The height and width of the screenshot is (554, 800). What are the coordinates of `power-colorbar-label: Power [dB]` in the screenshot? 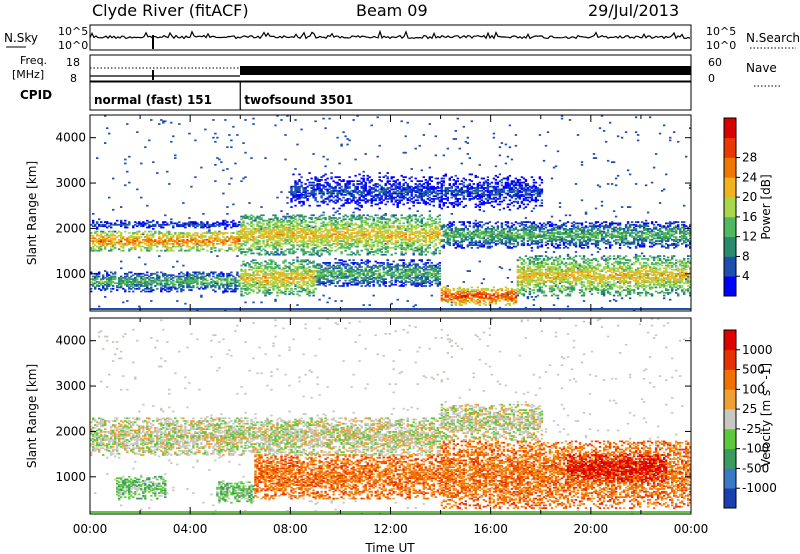 It's located at (766, 206).